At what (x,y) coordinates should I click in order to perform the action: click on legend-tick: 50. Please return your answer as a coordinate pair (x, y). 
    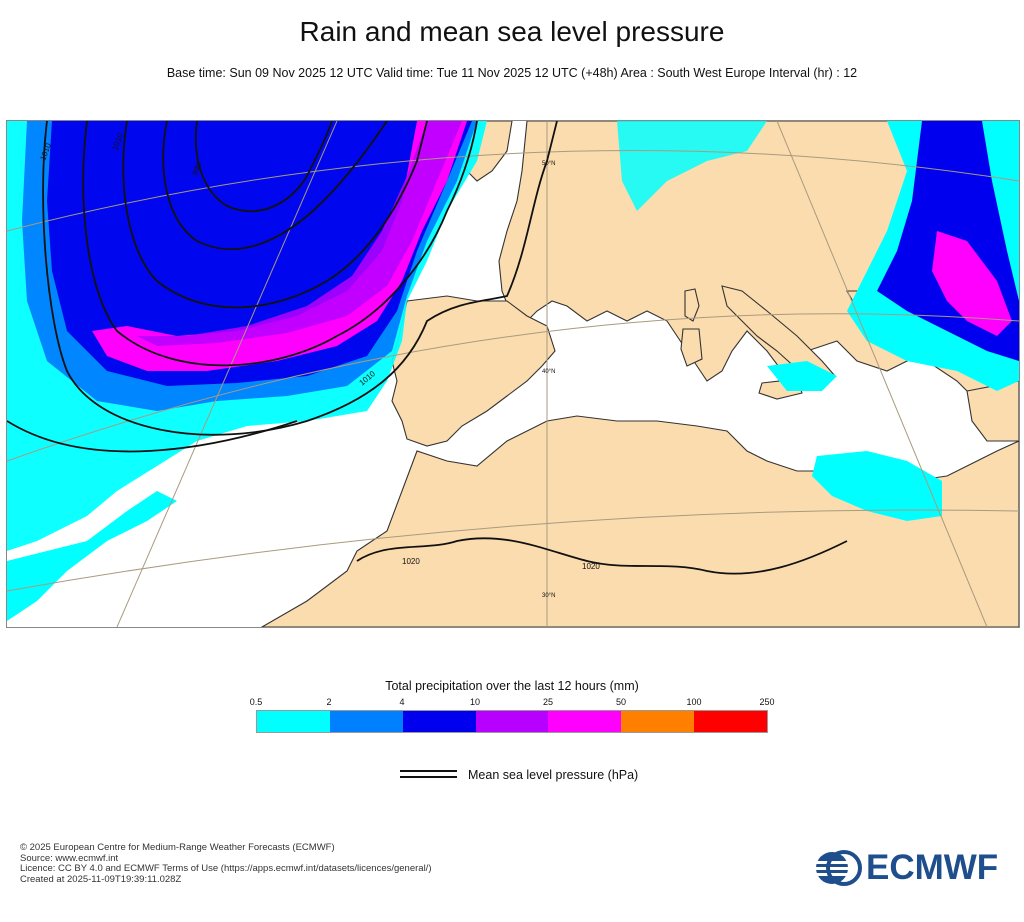
    Looking at the image, I should click on (621, 702).